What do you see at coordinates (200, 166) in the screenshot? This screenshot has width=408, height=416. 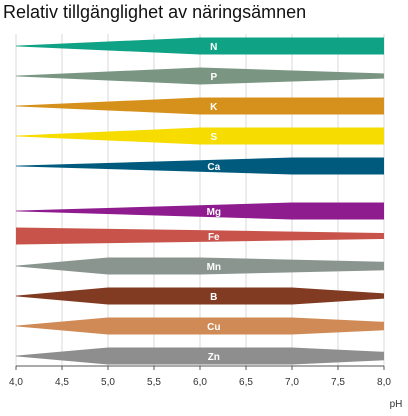 I see `band-ca` at bounding box center [200, 166].